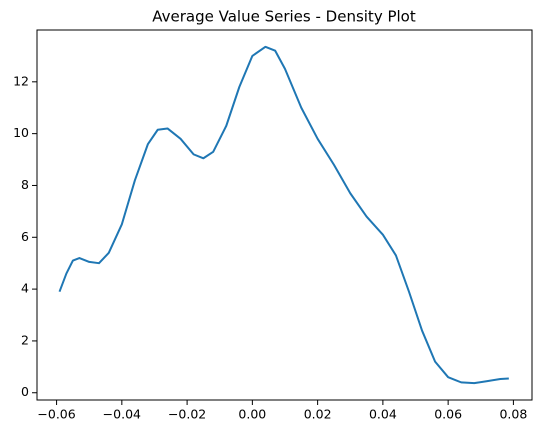 Image resolution: width=543 pixels, height=433 pixels. Describe the element at coordinates (56, 414) in the screenshot. I see `x-tick-label: −0.06` at that location.